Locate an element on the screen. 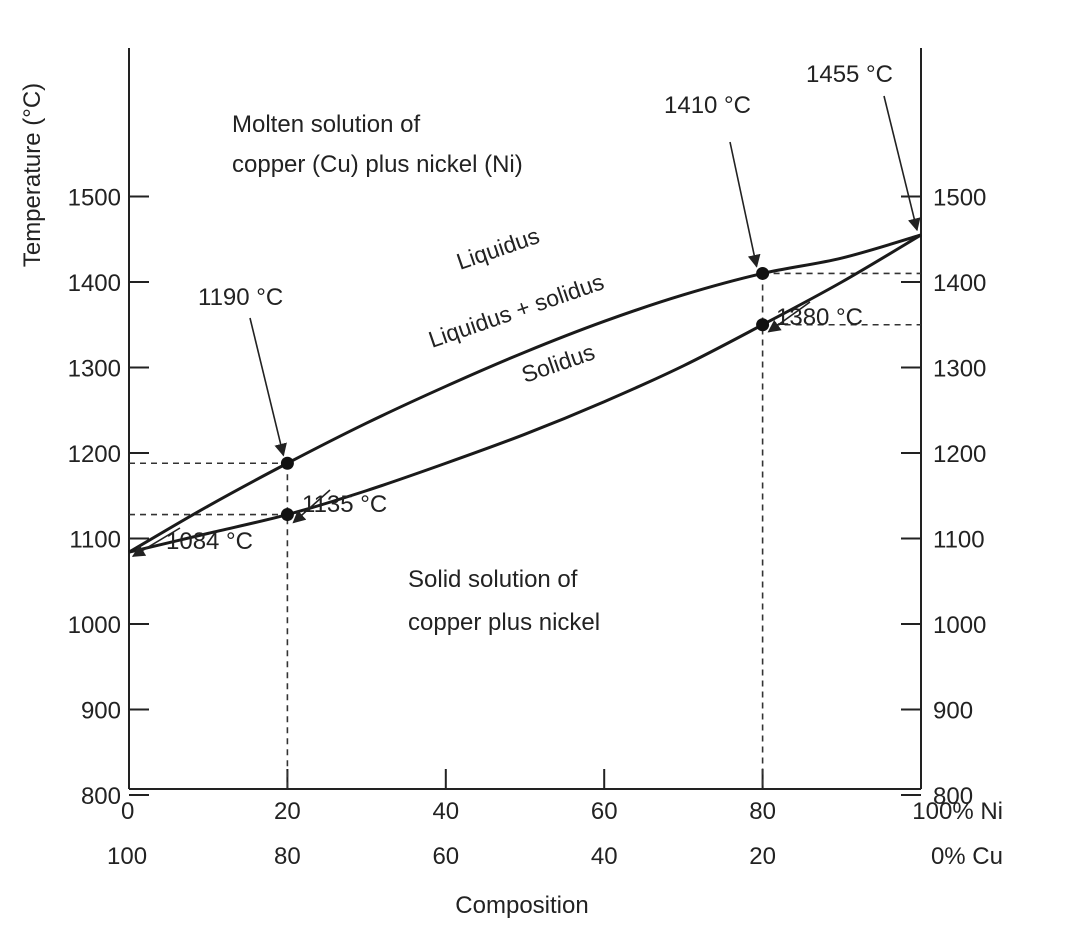 This screenshot has height=937, width=1092. callout-label-1455: 1455 °C is located at coordinates (849, 74).